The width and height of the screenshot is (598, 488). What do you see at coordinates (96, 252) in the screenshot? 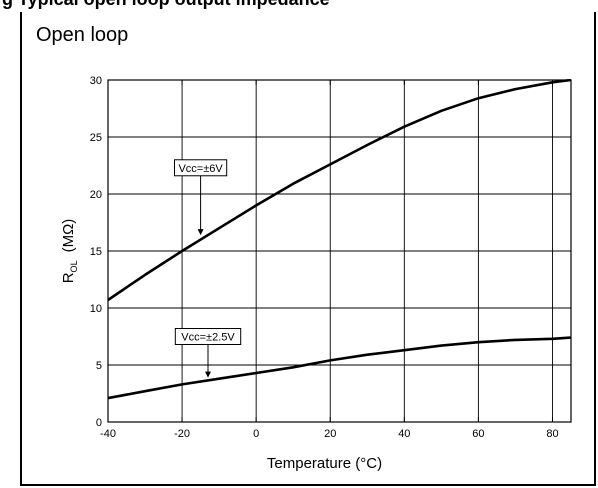
I see `y-tick-label: 15` at bounding box center [96, 252].